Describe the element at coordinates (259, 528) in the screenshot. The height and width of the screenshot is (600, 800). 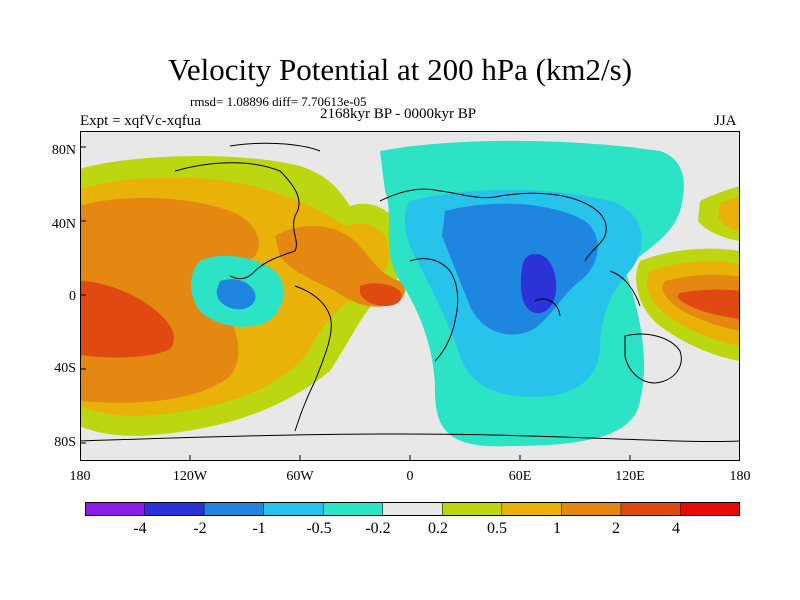
I see `colorbar-label-2: -1` at that location.